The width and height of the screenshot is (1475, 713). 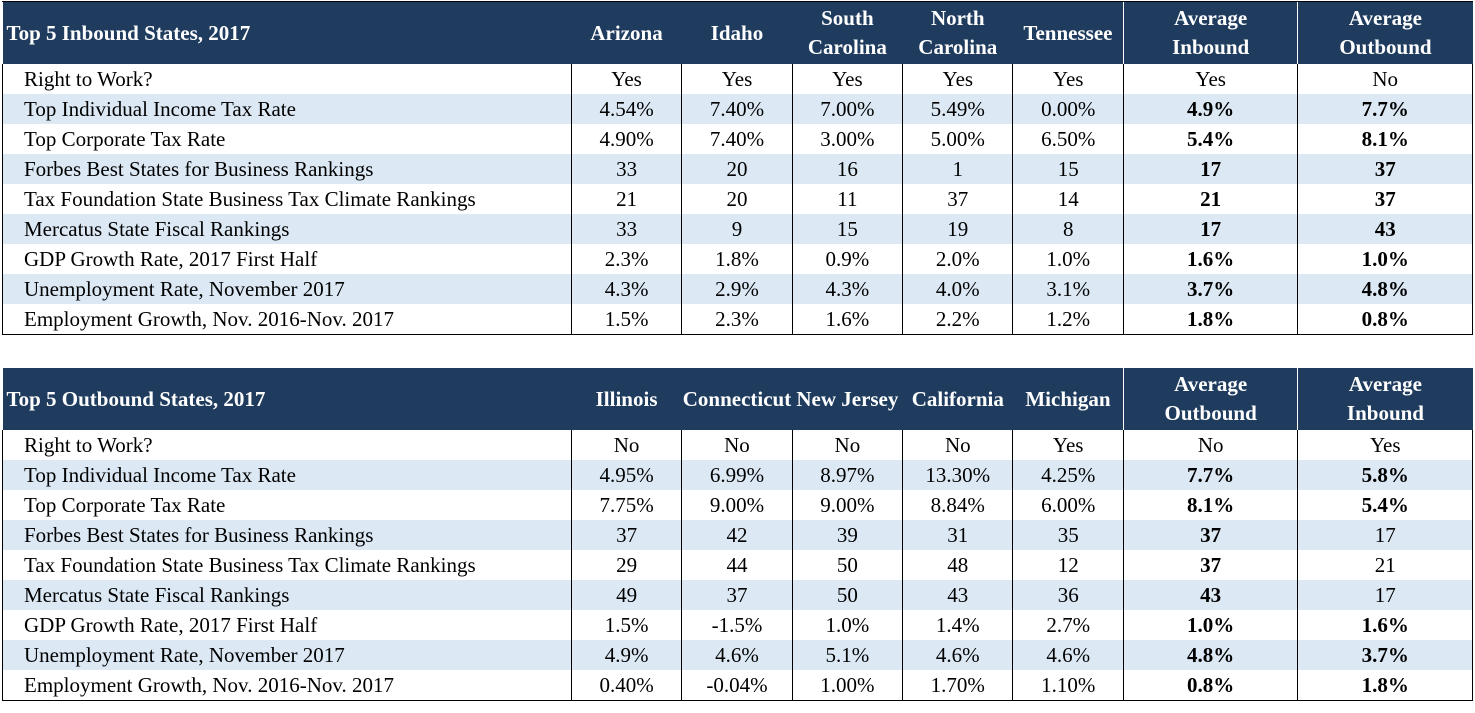 What do you see at coordinates (737, 259) in the screenshot?
I see `state-value-cell: 1.8%` at bounding box center [737, 259].